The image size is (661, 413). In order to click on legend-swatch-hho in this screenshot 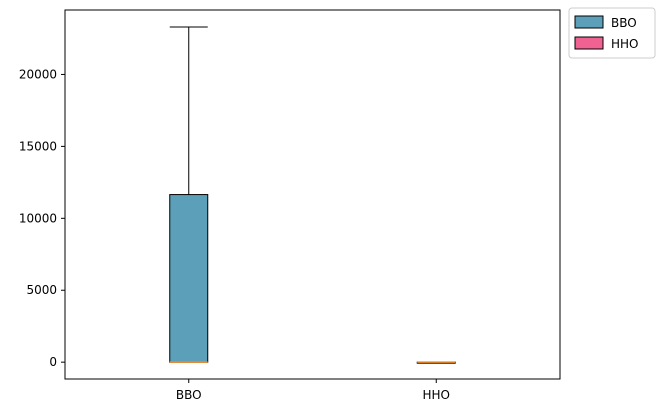, I will do `click(589, 43)`.